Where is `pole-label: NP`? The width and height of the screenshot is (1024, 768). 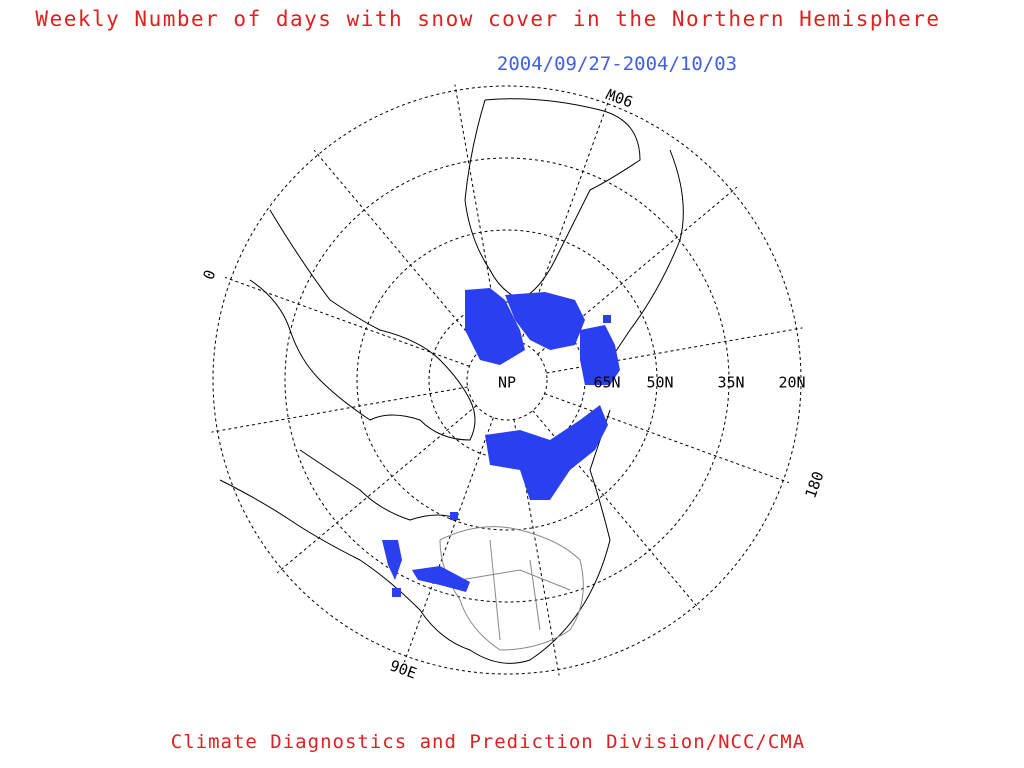
pole-label: NP is located at coordinates (507, 383).